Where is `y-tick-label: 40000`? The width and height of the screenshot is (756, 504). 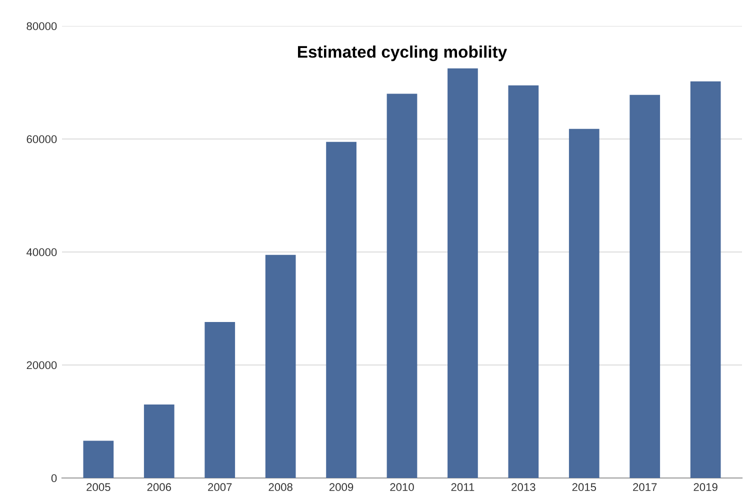 y-tick-label: 40000 is located at coordinates (41, 252).